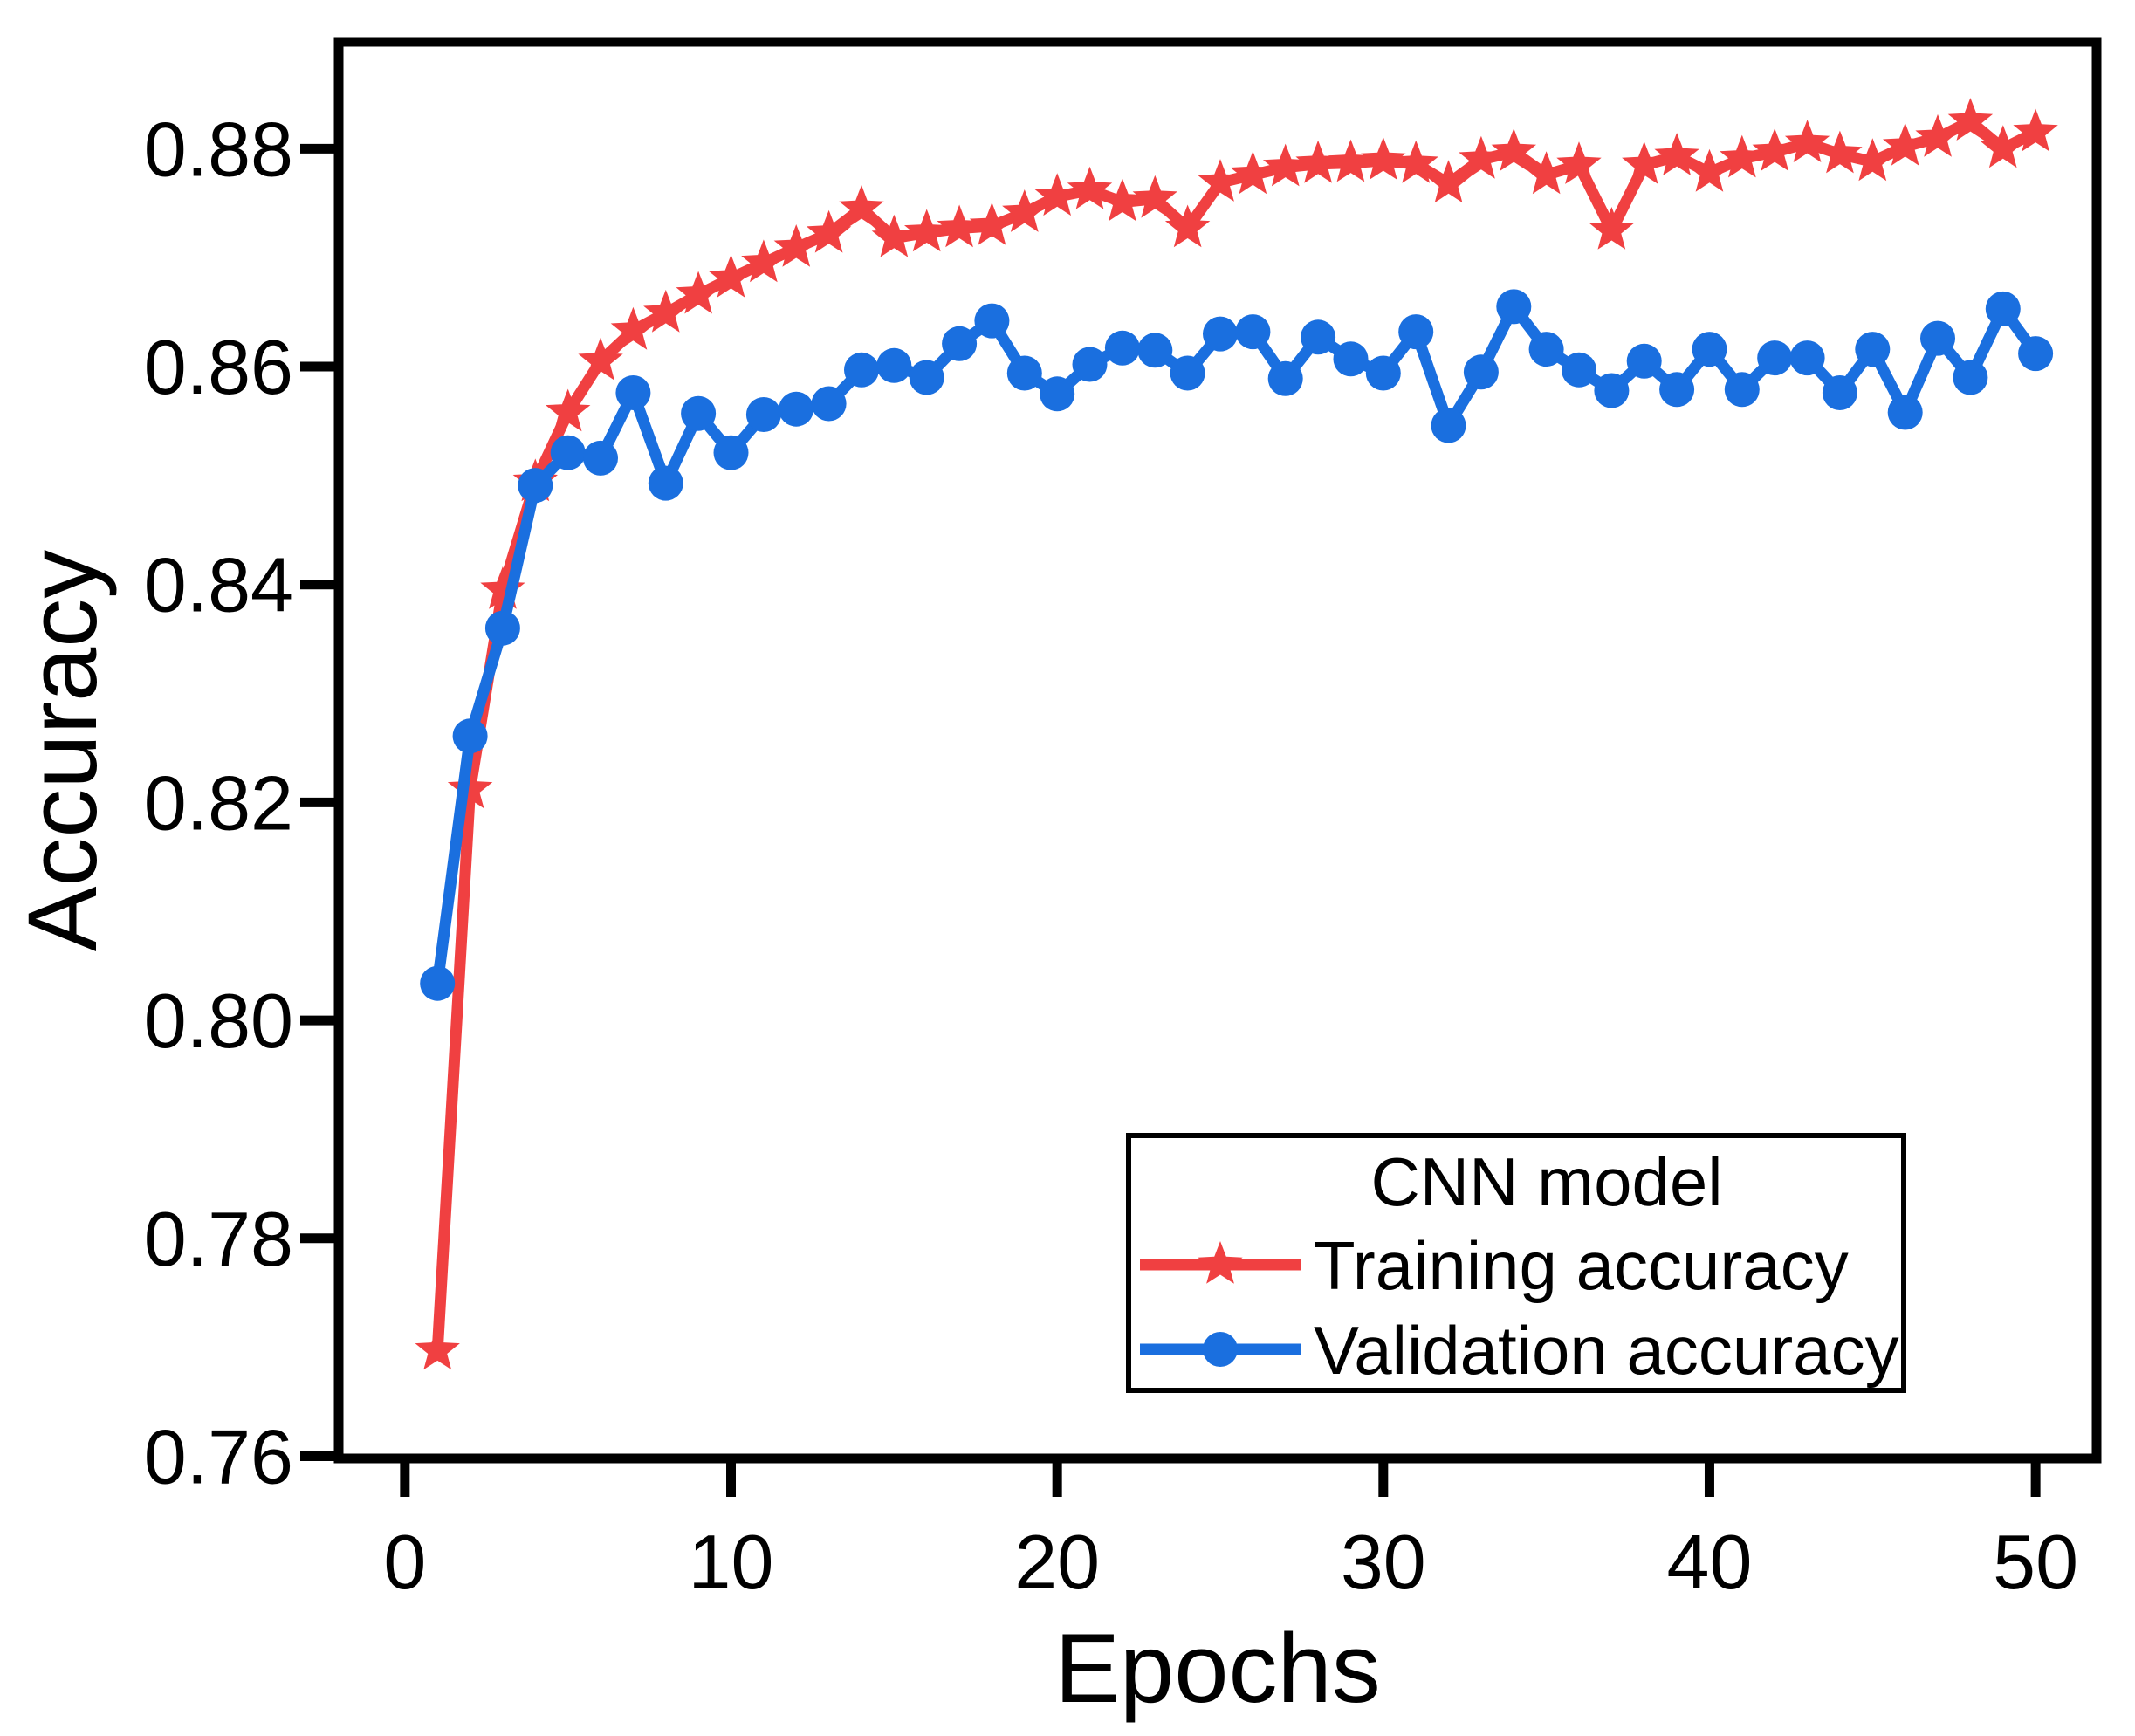  Describe the element at coordinates (1220, 1262) in the screenshot. I see `legend-training-star-icon` at that location.